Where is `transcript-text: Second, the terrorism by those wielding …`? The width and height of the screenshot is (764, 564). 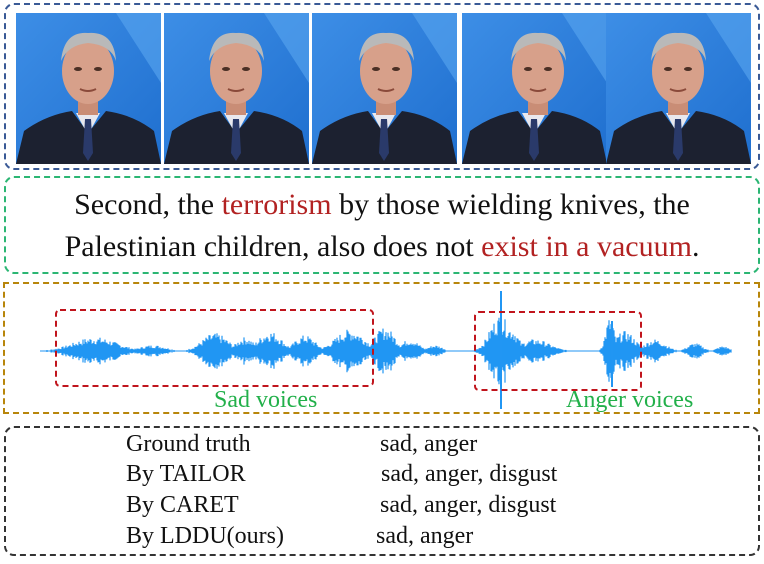 transcript-text: Second, the terrorism by those wielding … is located at coordinates (382, 226).